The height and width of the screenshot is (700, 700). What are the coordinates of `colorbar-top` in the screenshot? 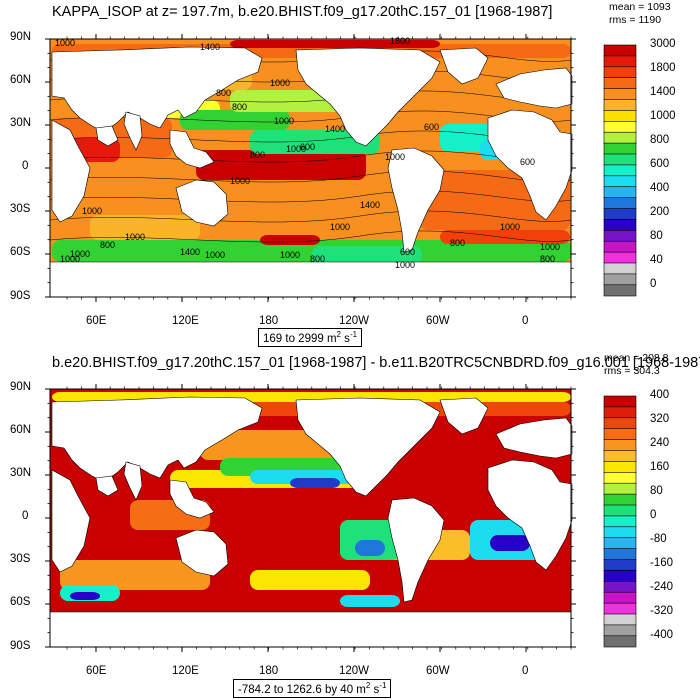 It's located at (620, 170).